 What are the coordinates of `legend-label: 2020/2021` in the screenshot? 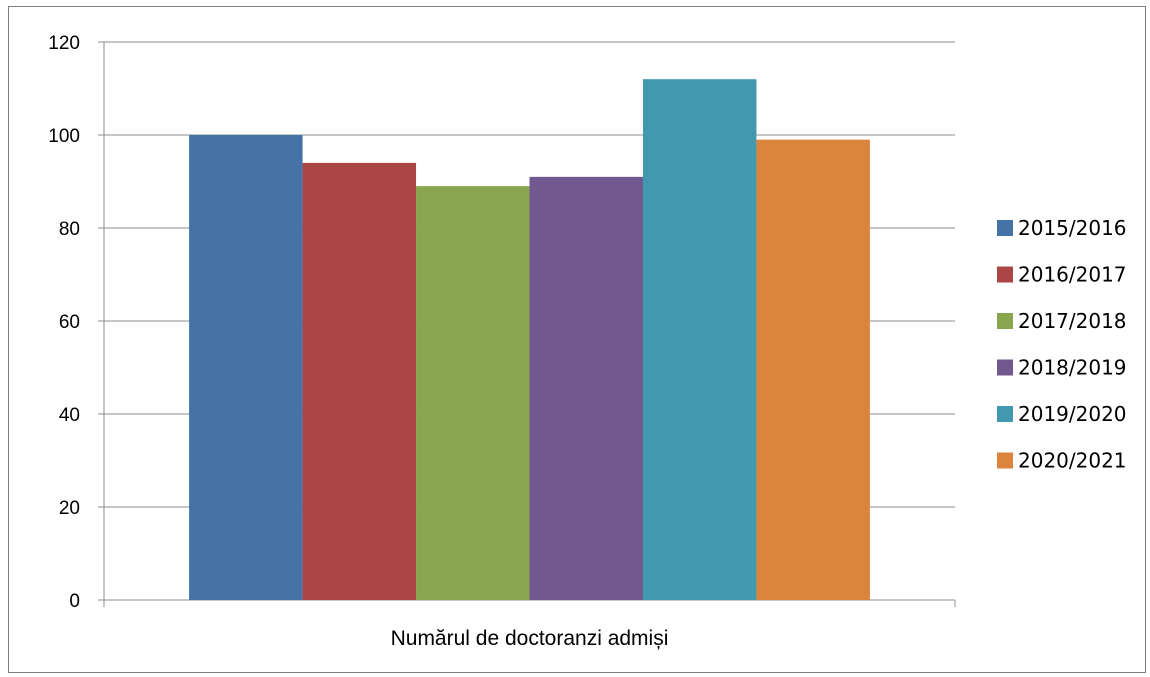 It's located at (1072, 461).